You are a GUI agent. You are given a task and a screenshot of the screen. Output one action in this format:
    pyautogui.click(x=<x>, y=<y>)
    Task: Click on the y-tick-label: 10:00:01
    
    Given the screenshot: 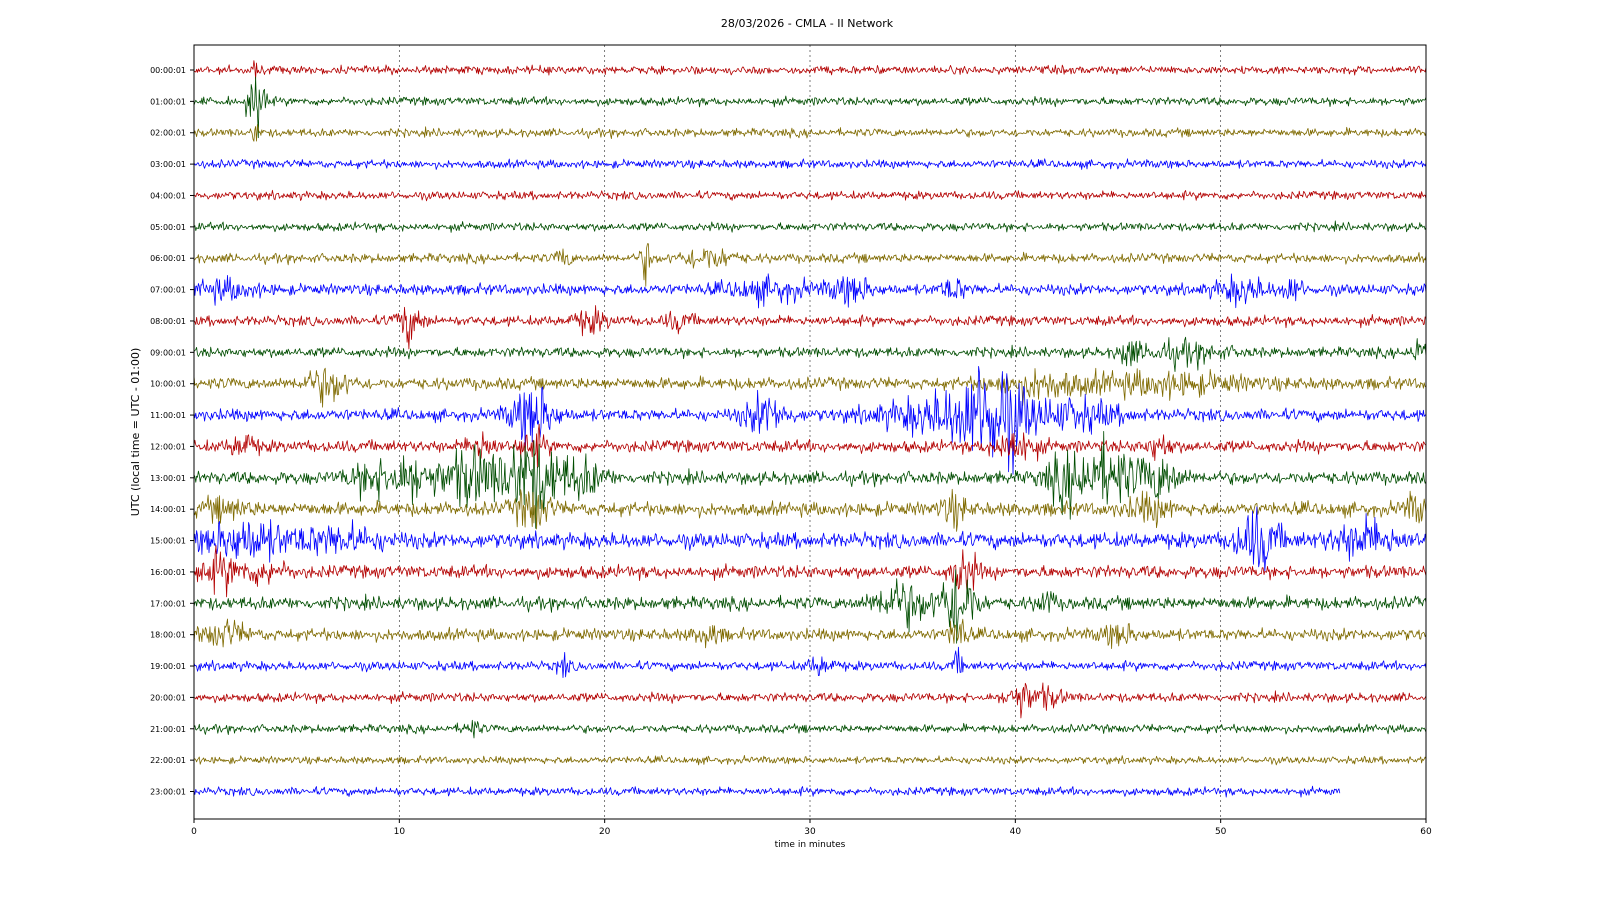 What is the action you would take?
    pyautogui.click(x=168, y=384)
    